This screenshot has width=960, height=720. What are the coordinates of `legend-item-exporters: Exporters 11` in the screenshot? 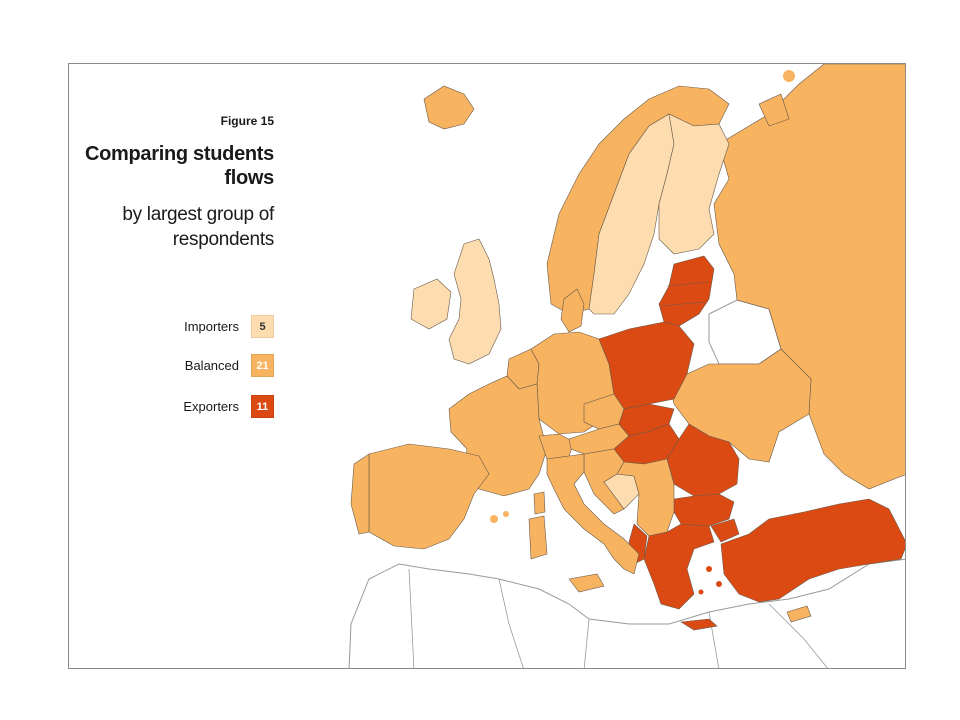 It's located at (228, 406).